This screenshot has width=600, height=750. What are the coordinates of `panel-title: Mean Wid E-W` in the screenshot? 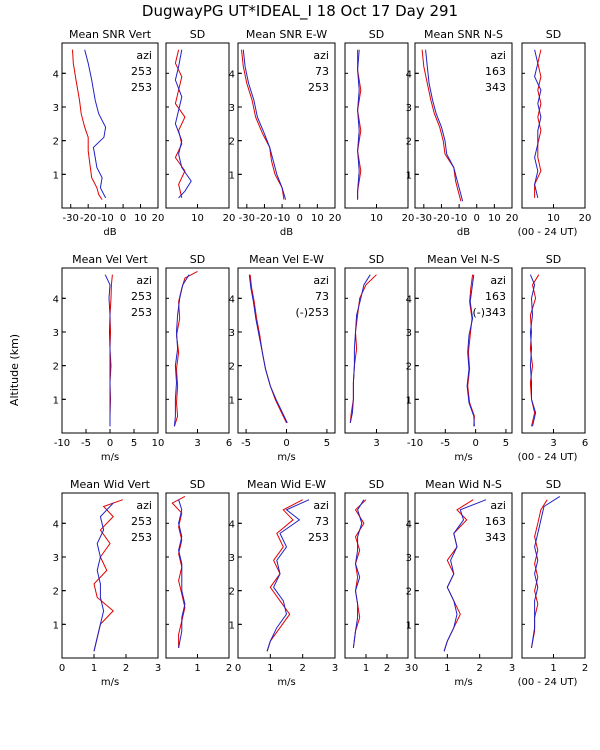 It's located at (286, 484).